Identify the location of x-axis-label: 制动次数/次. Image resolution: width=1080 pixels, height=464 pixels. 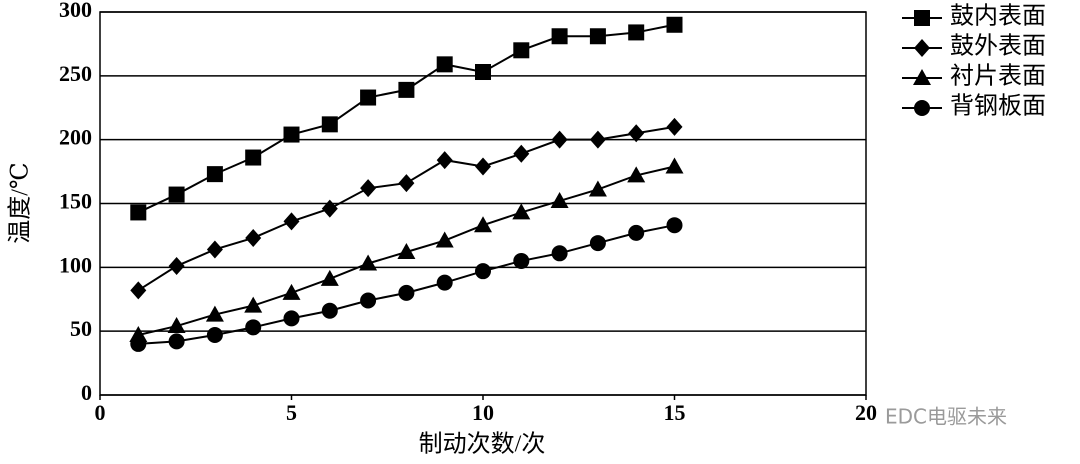
(482, 444).